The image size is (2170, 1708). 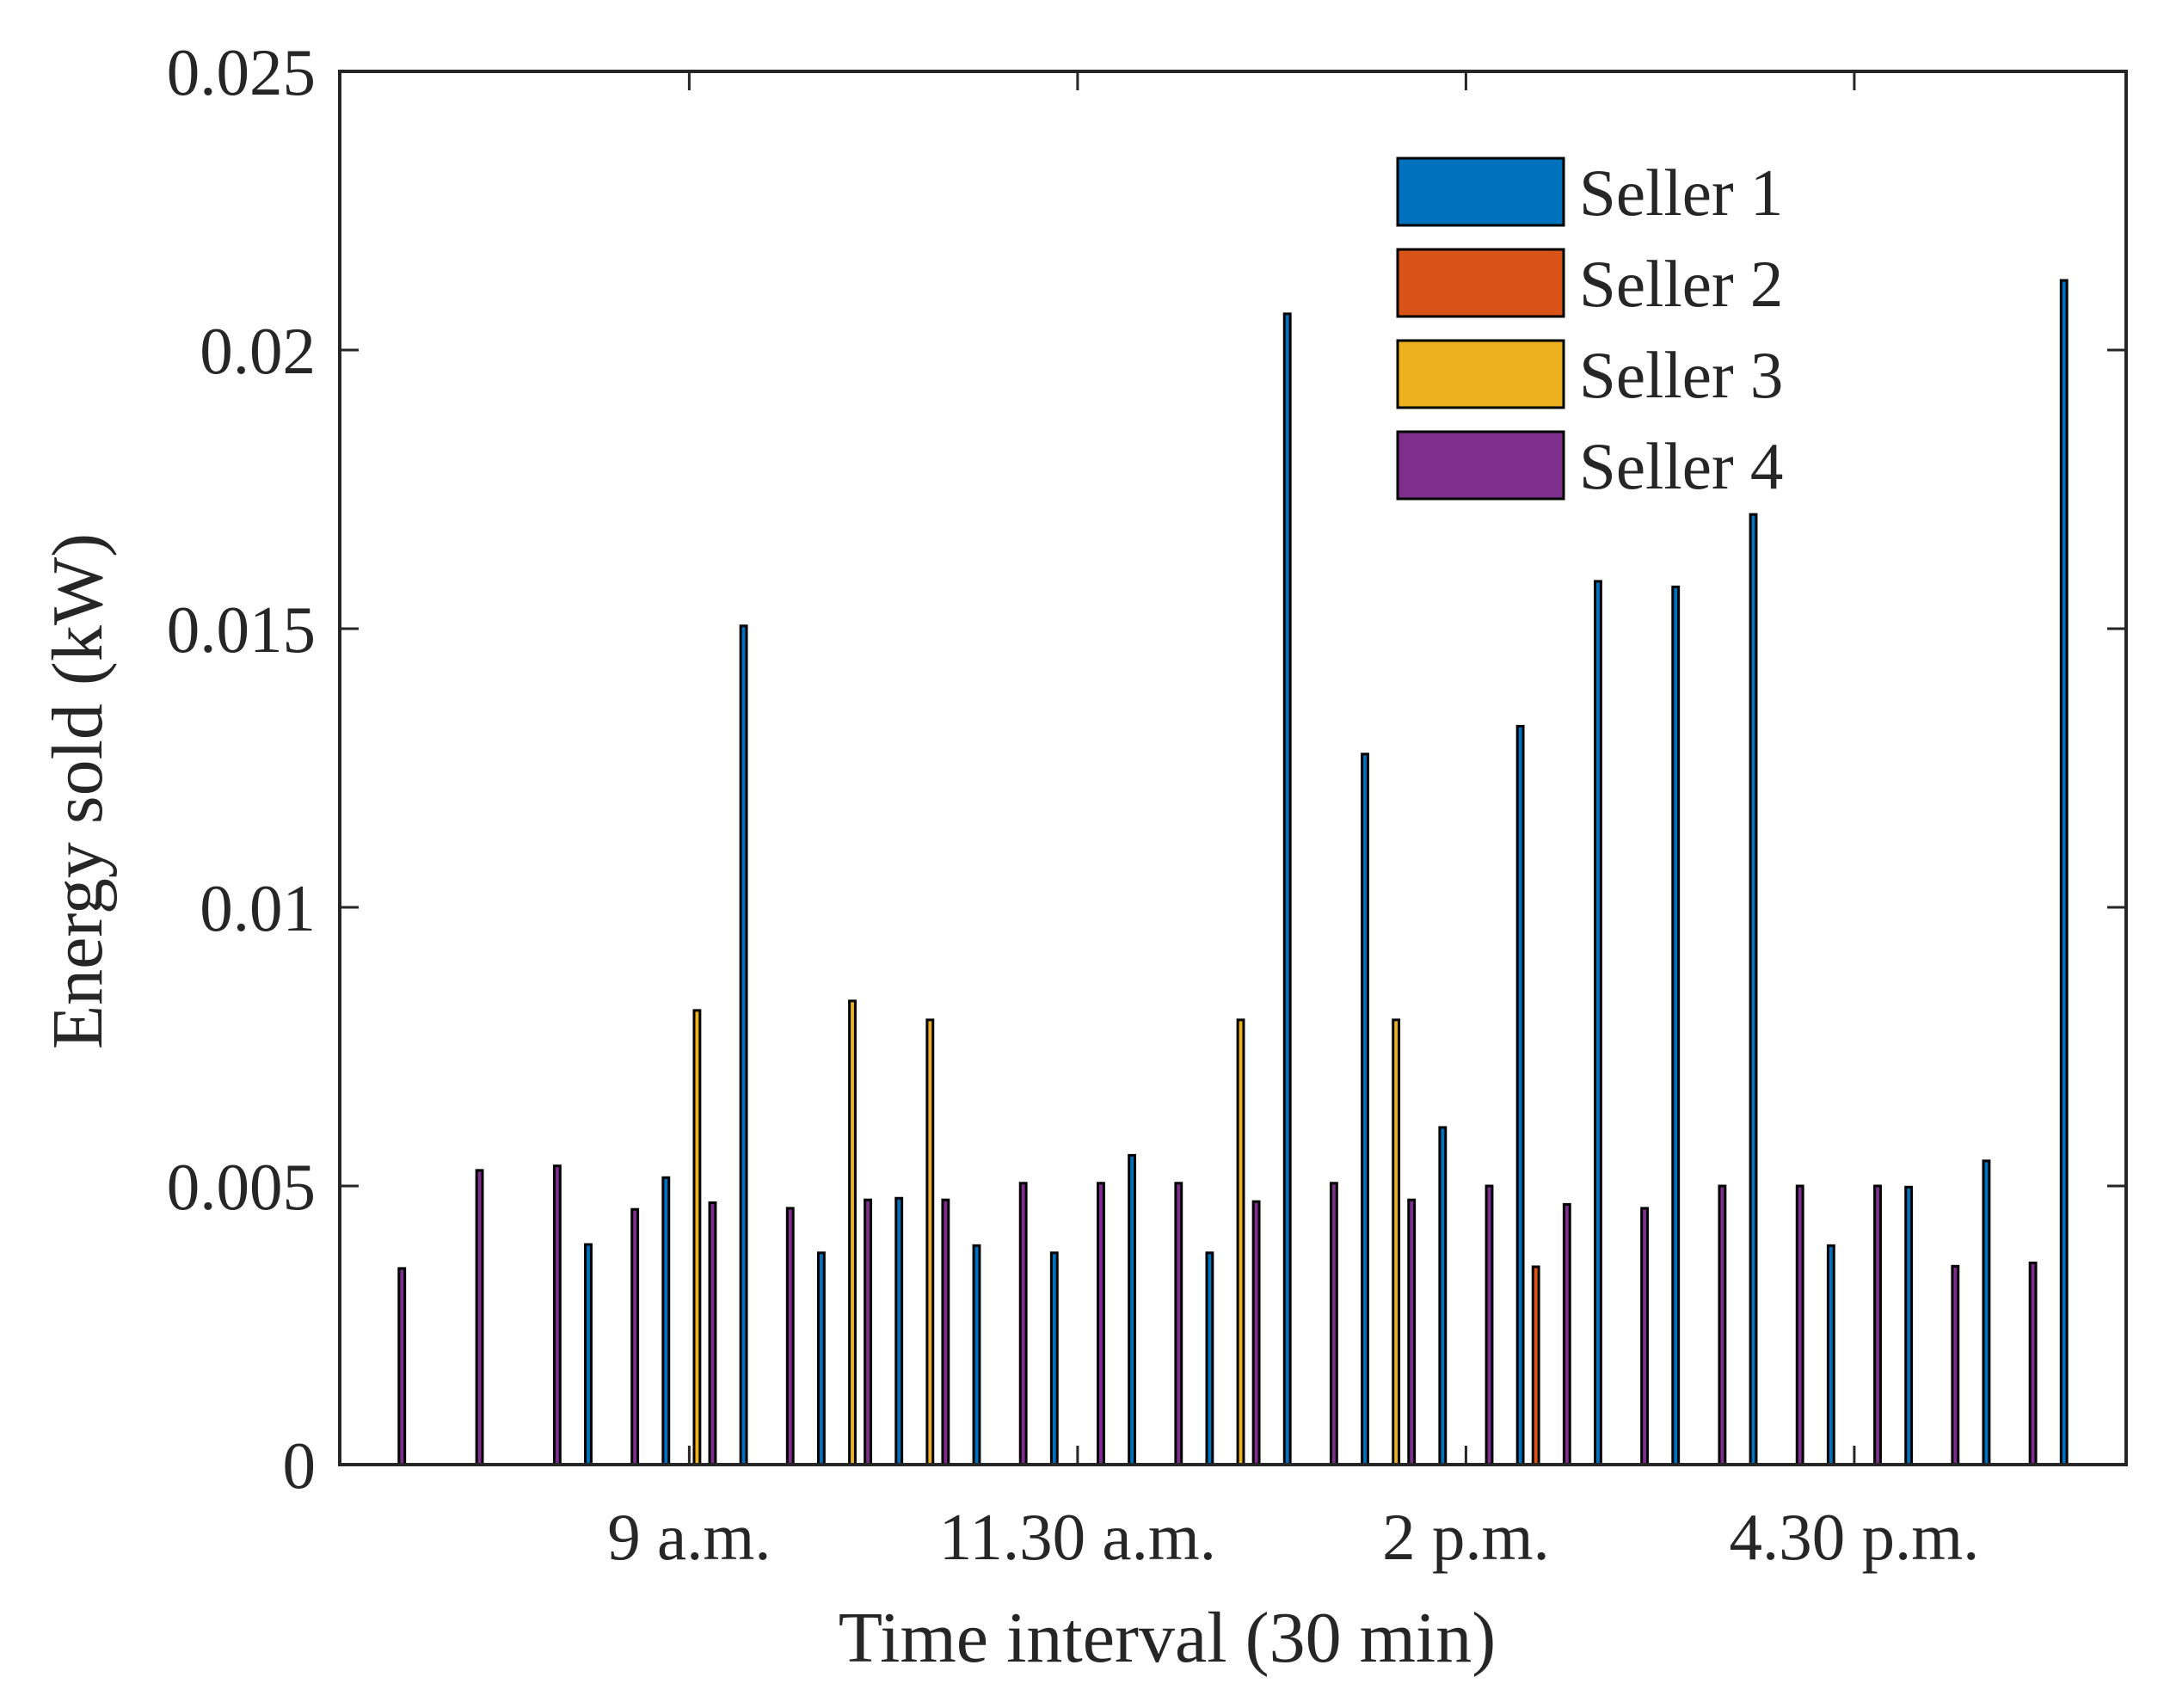 I want to click on y-tick-label: 0.01, so click(x=258, y=908).